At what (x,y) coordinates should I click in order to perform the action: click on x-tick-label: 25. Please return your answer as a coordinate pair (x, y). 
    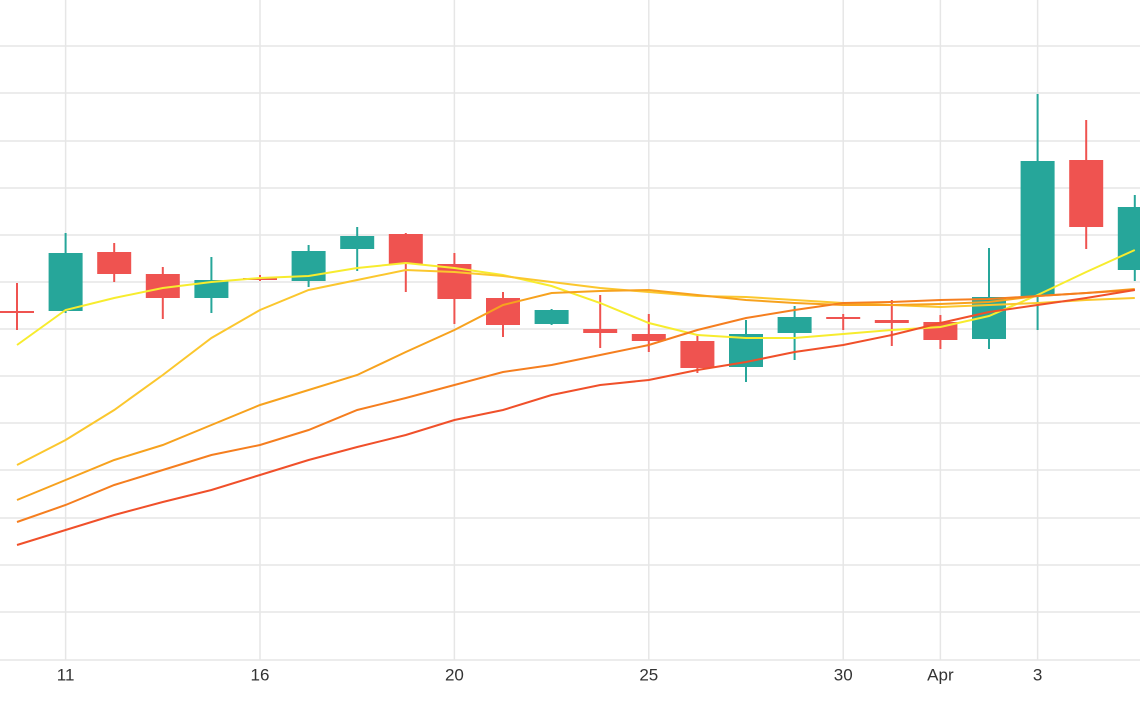
    Looking at the image, I should click on (648, 674).